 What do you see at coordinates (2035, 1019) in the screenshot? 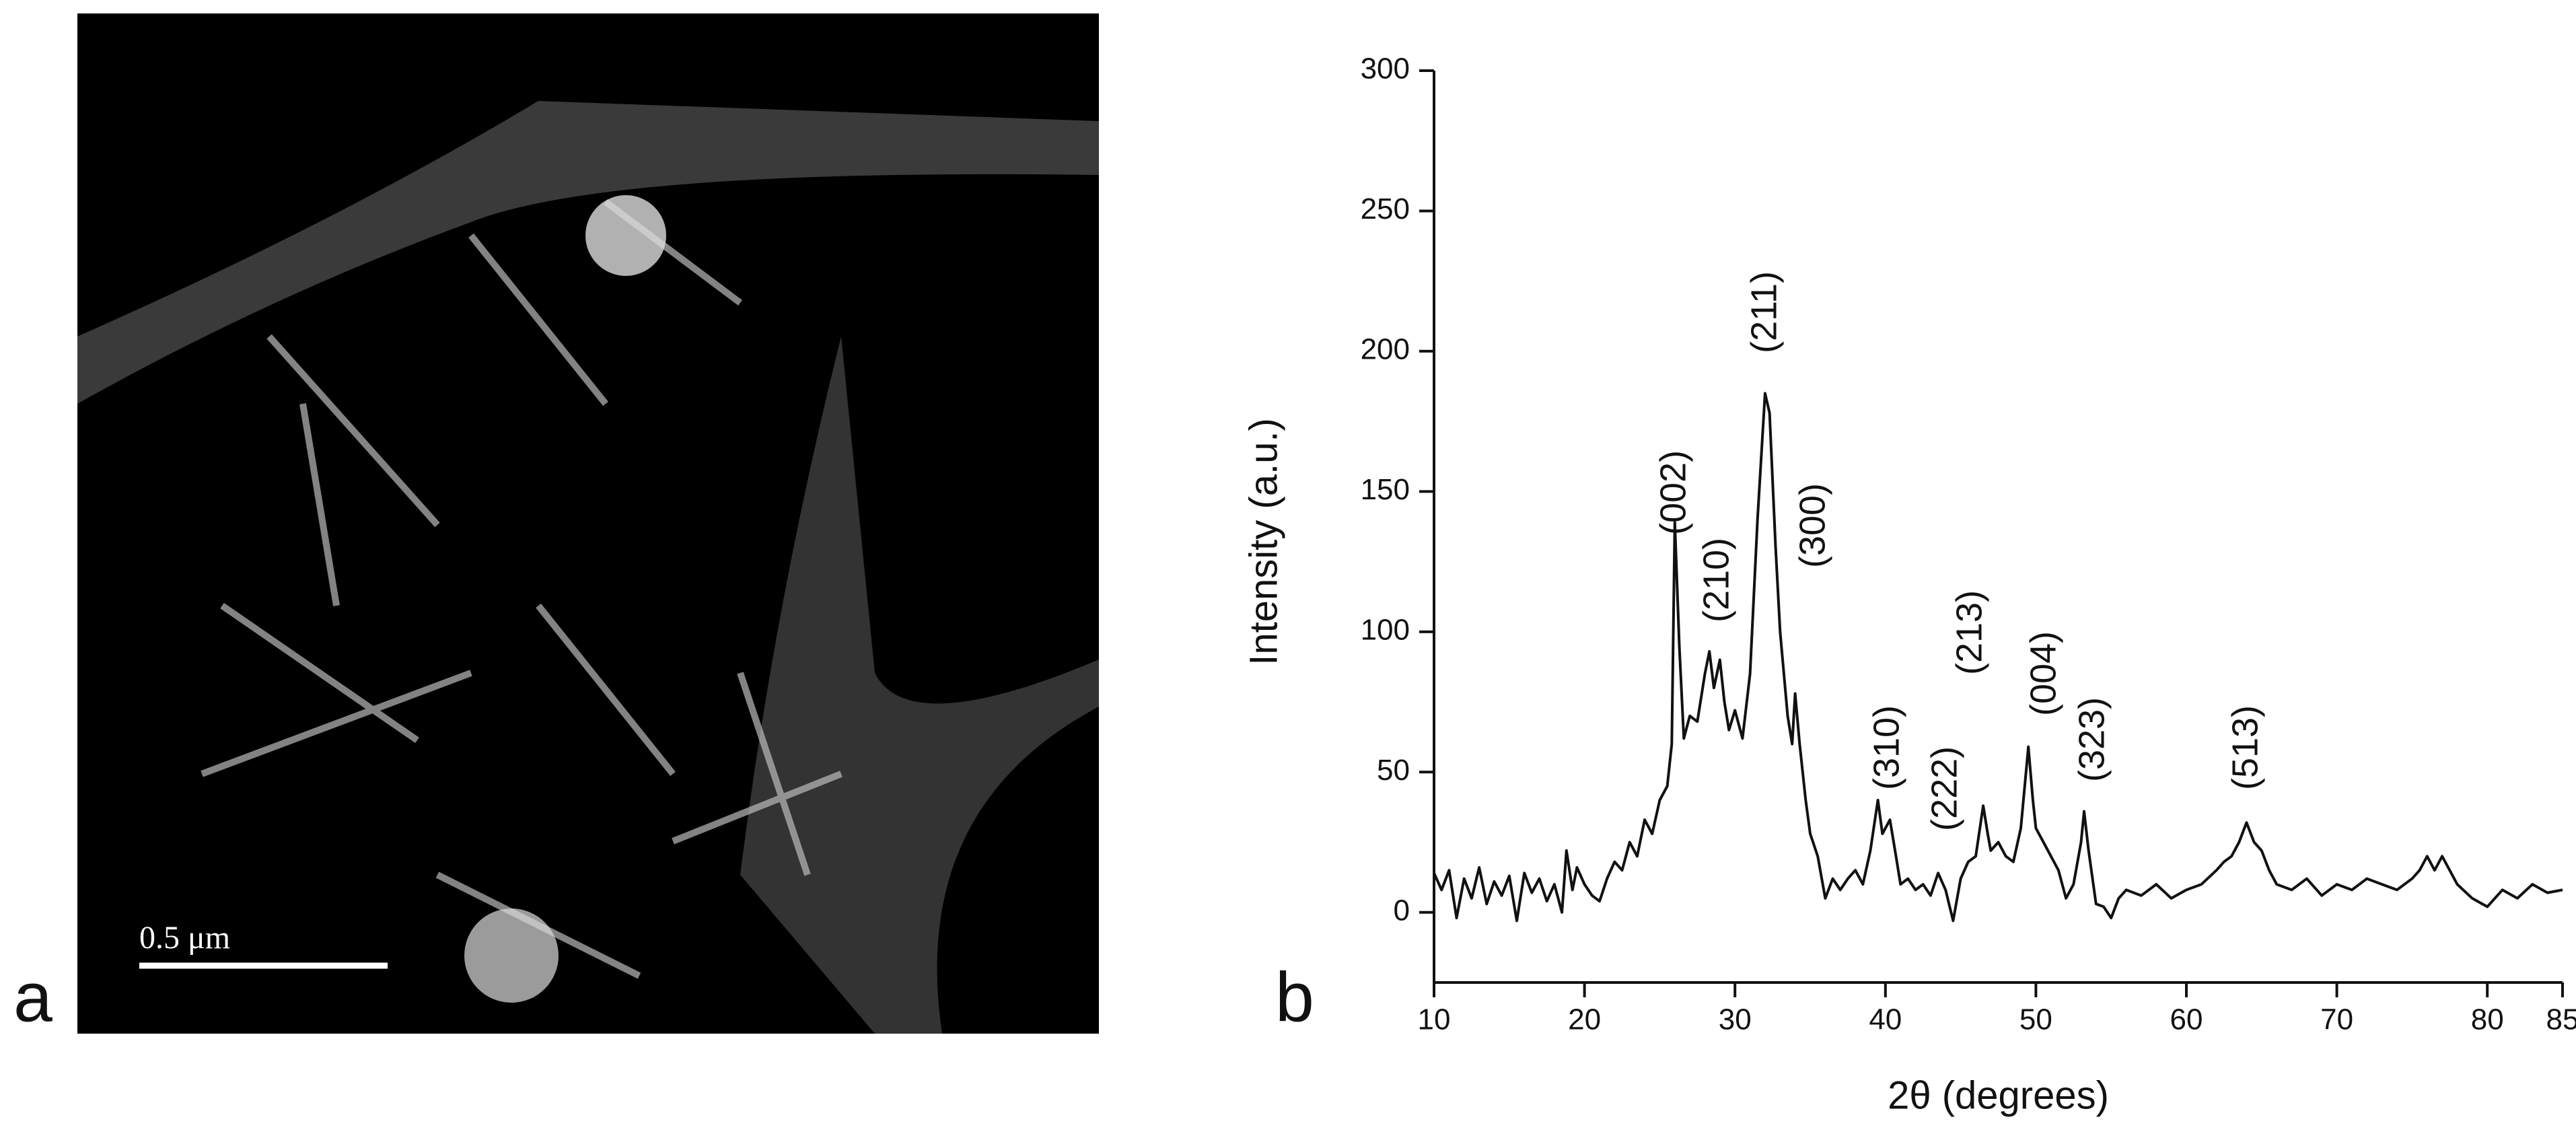
I see `x-tick-label: 50` at bounding box center [2035, 1019].